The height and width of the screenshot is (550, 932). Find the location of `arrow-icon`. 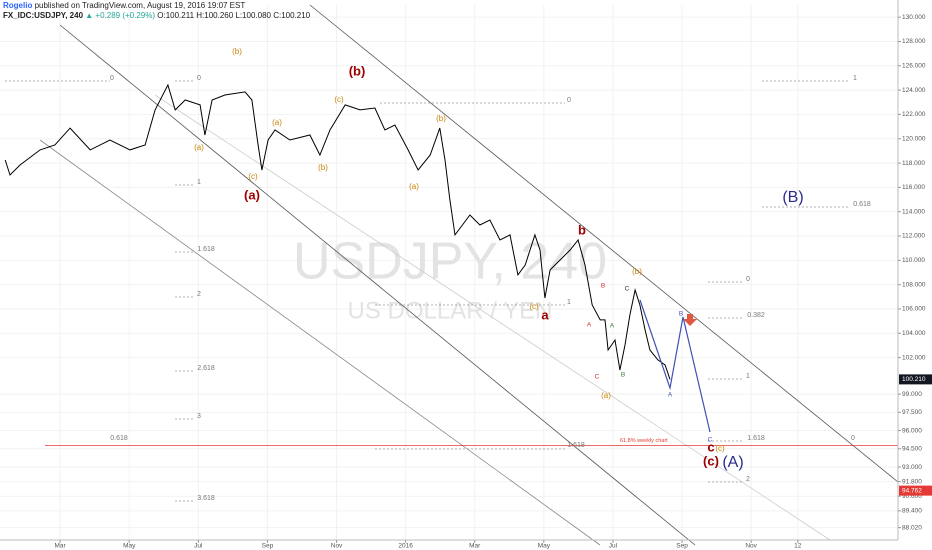

arrow-icon is located at coordinates (690, 320).